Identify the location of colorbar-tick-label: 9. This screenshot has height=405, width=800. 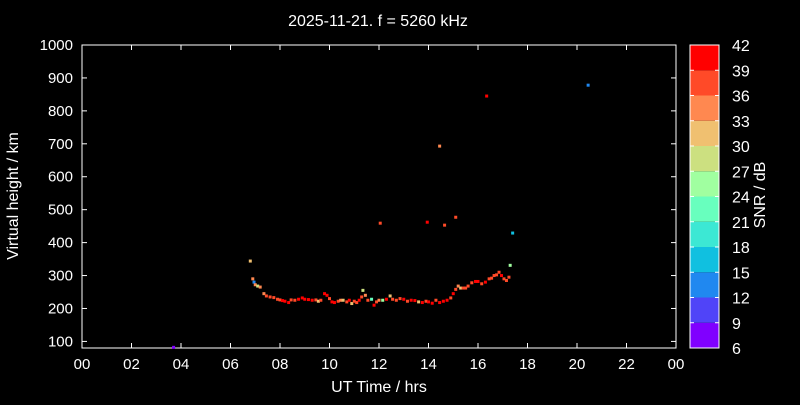
(736, 324).